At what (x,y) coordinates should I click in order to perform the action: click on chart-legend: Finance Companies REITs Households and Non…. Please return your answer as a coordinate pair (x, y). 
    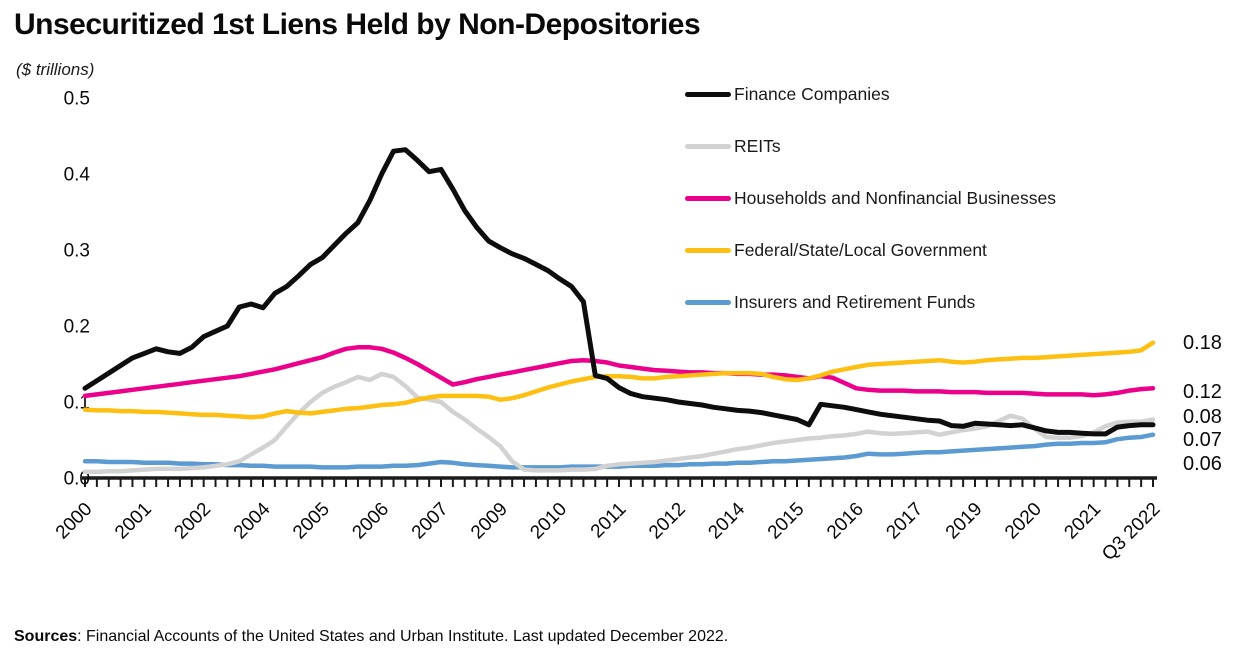
    Looking at the image, I should click on (870, 213).